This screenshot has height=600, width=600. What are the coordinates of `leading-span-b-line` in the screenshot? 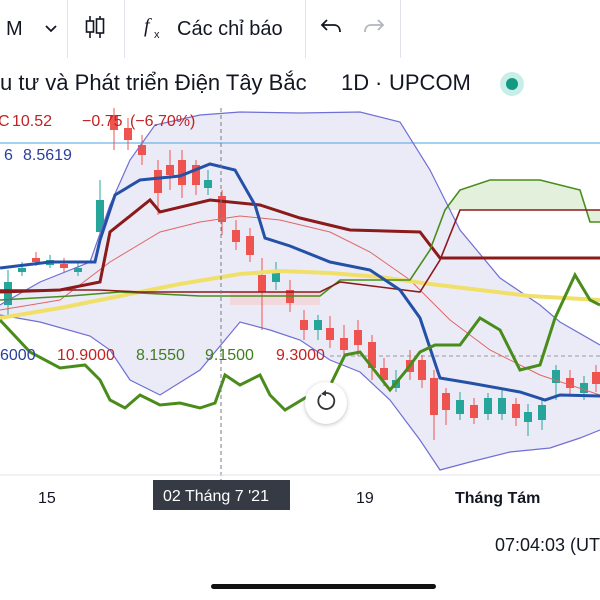 It's located at (300, 251).